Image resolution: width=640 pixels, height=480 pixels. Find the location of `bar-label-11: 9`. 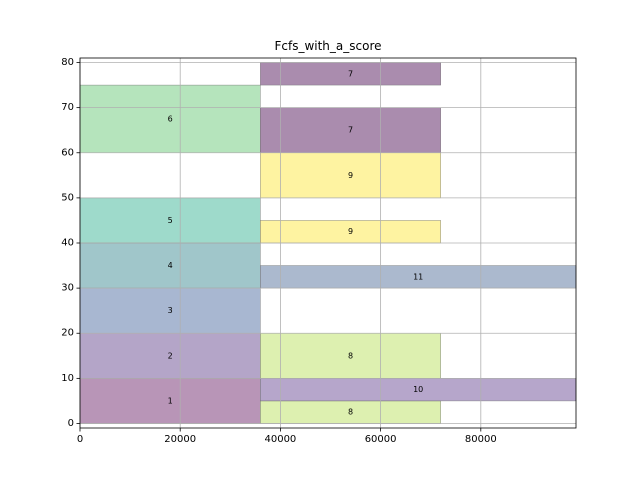

bar-label-11: 9 is located at coordinates (350, 175).